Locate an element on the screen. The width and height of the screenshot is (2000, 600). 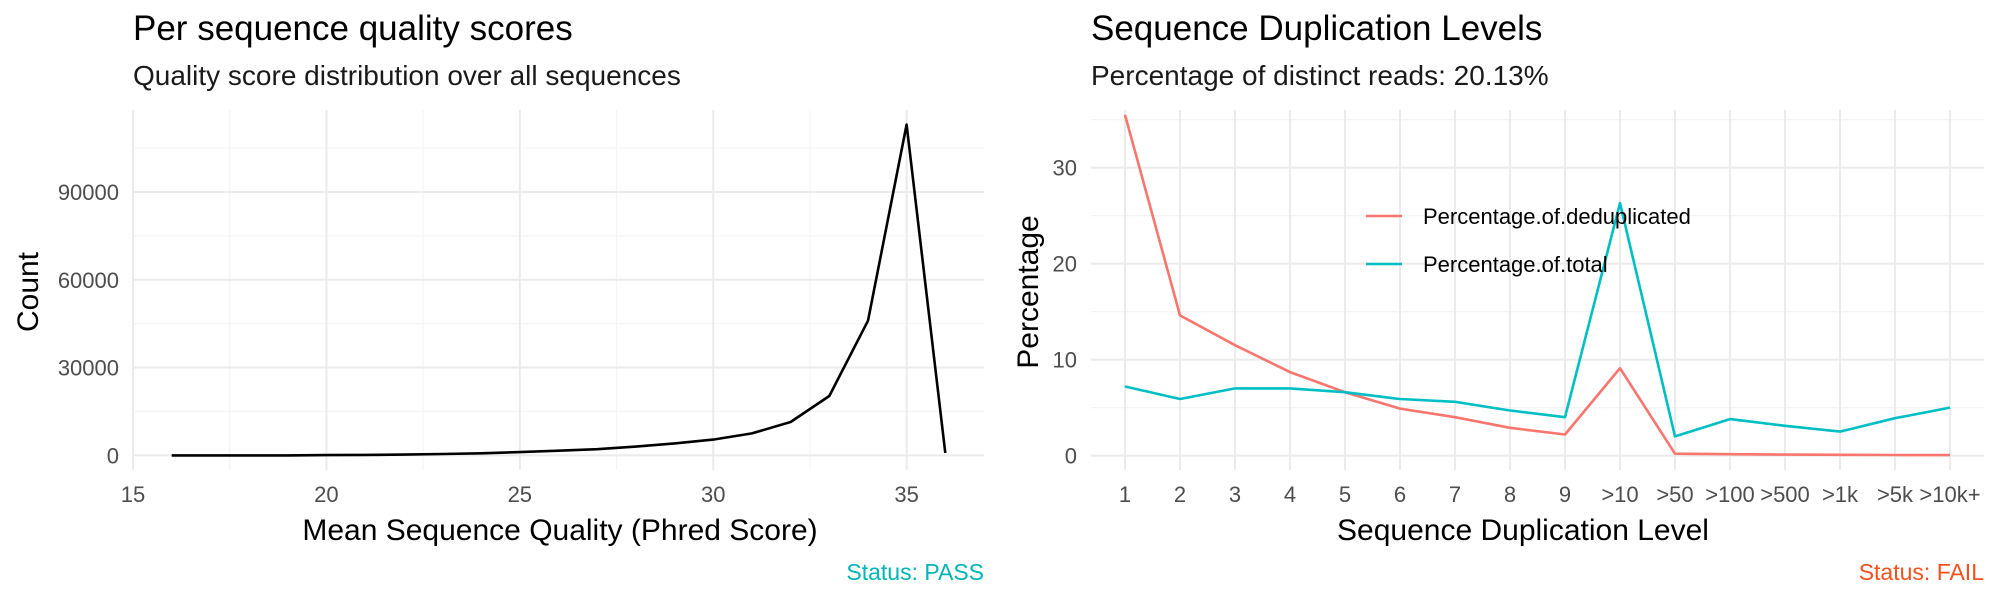
y-axis-title: Percentage is located at coordinates (1028, 291).